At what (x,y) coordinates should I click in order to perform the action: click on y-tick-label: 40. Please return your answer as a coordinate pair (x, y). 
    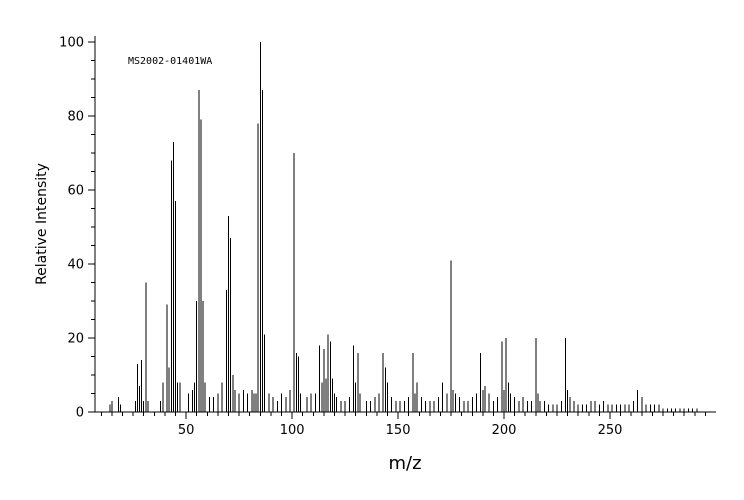
    Looking at the image, I should click on (75, 265).